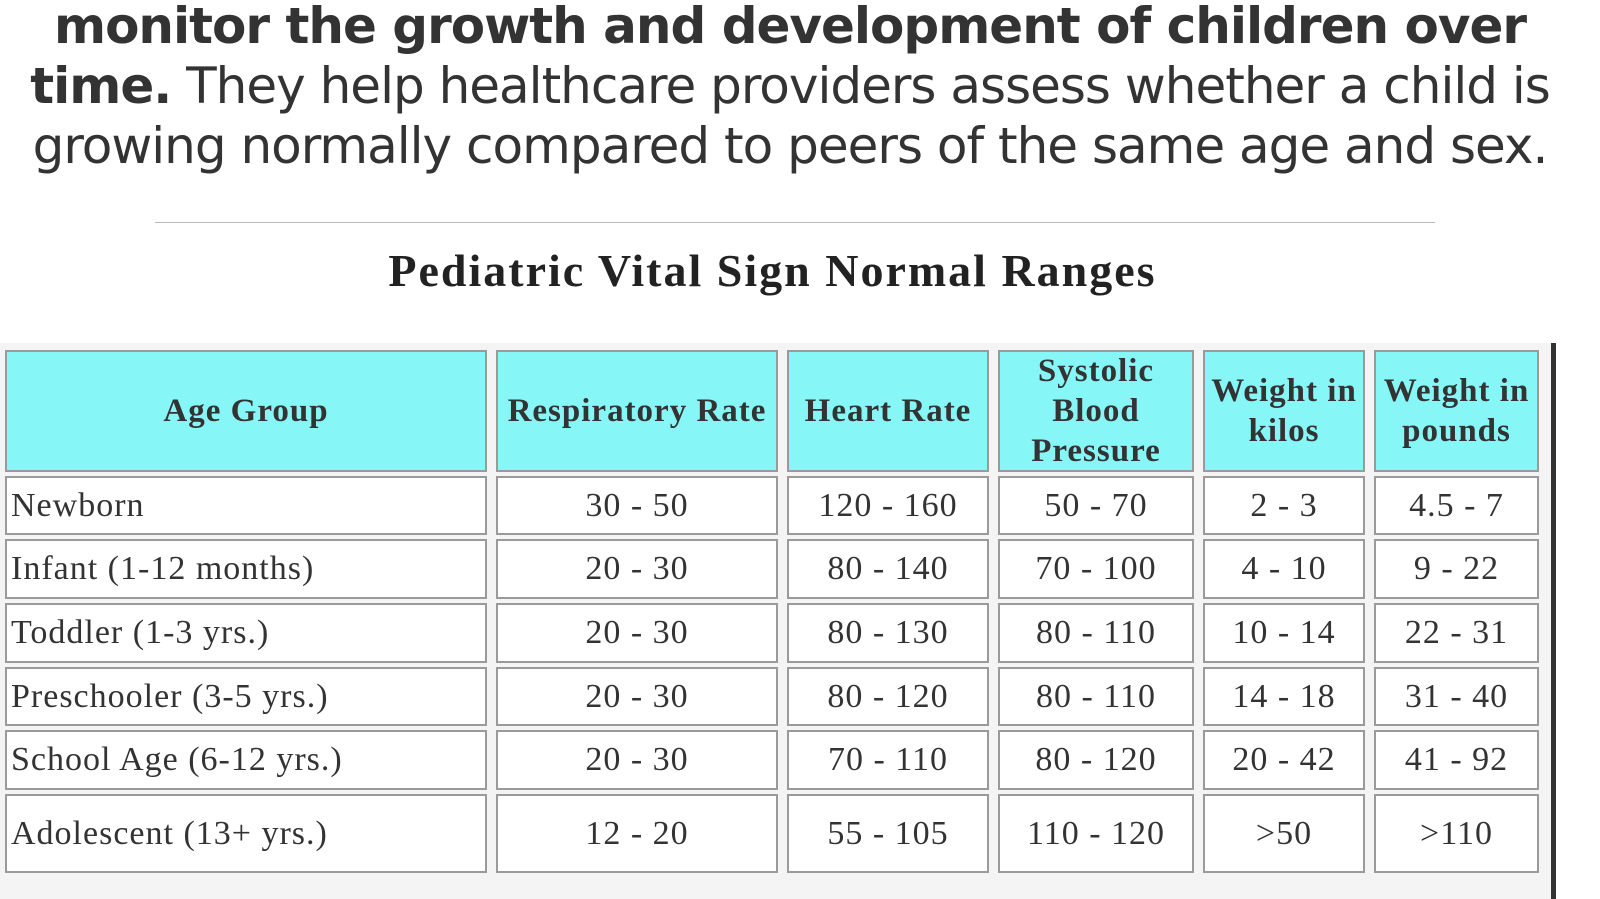  I want to click on row-label: Toddler (1-3 yrs.), so click(246, 633).